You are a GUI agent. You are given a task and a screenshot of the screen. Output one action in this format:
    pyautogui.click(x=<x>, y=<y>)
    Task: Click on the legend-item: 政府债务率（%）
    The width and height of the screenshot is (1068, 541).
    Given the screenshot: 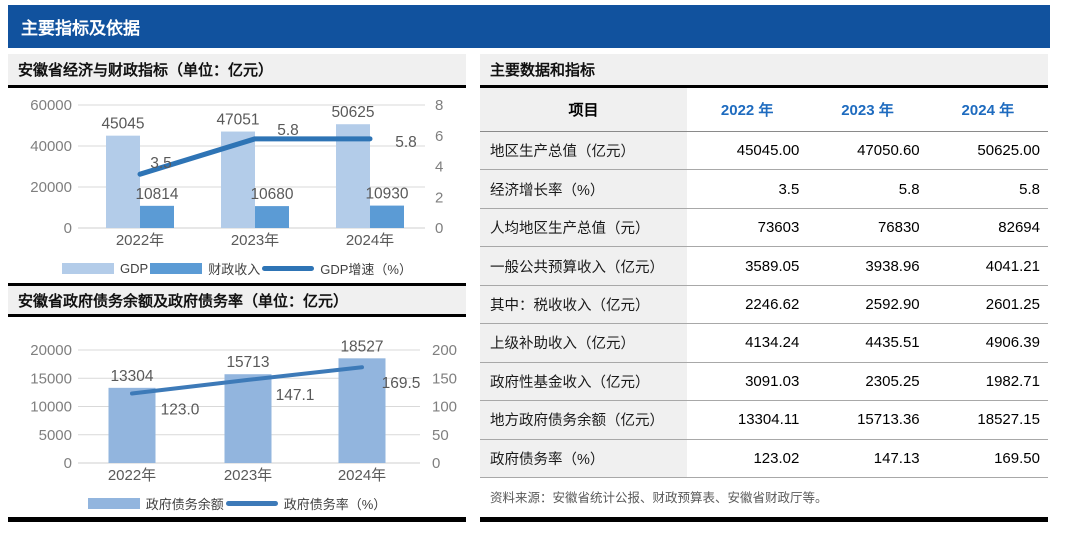 What is the action you would take?
    pyautogui.click(x=306, y=503)
    